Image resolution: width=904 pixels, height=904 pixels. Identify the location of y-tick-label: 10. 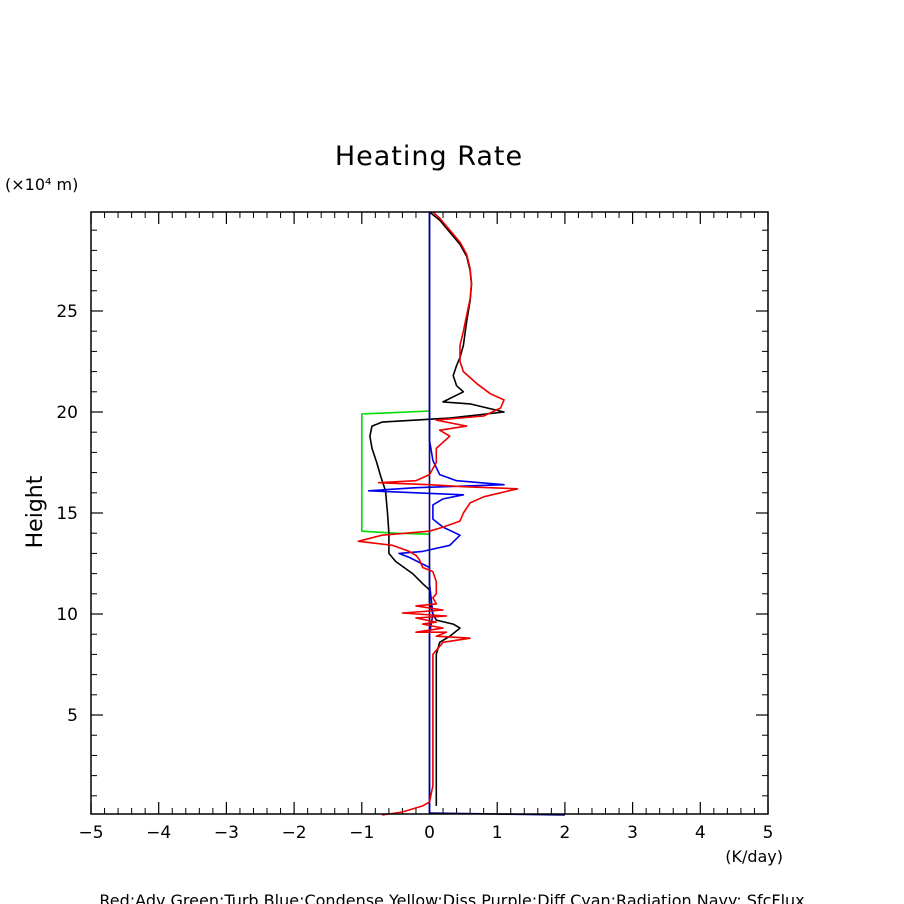
(67, 615).